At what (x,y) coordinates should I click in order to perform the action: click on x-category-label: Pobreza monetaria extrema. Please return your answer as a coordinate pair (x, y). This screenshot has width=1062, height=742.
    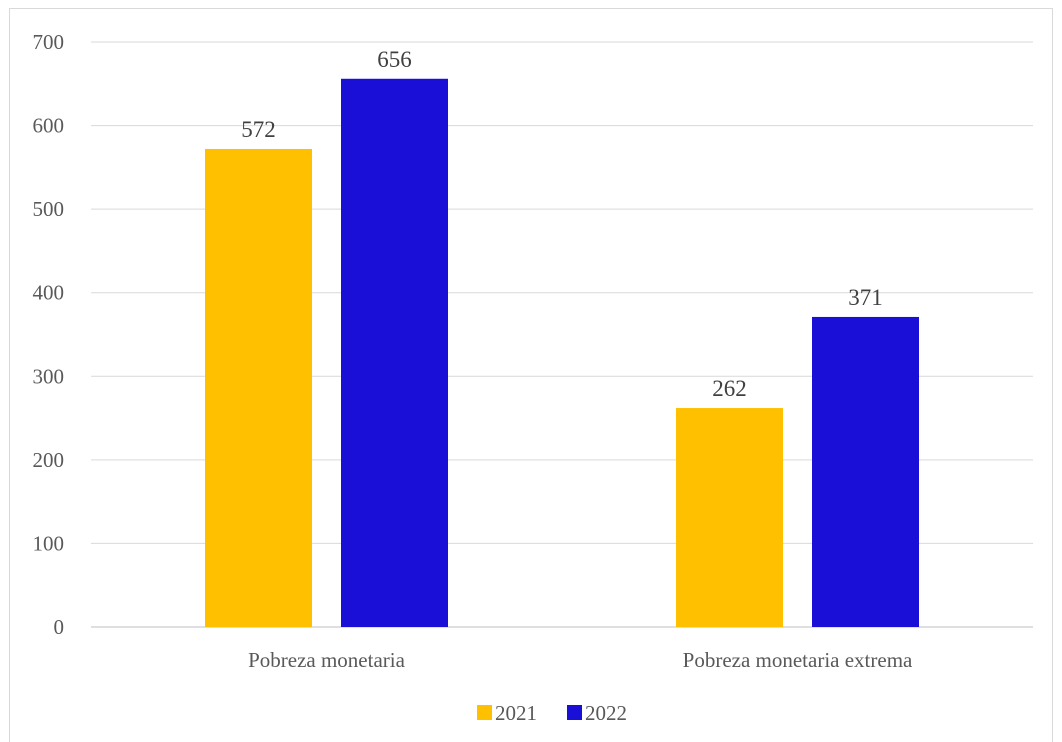
    Looking at the image, I should click on (798, 660).